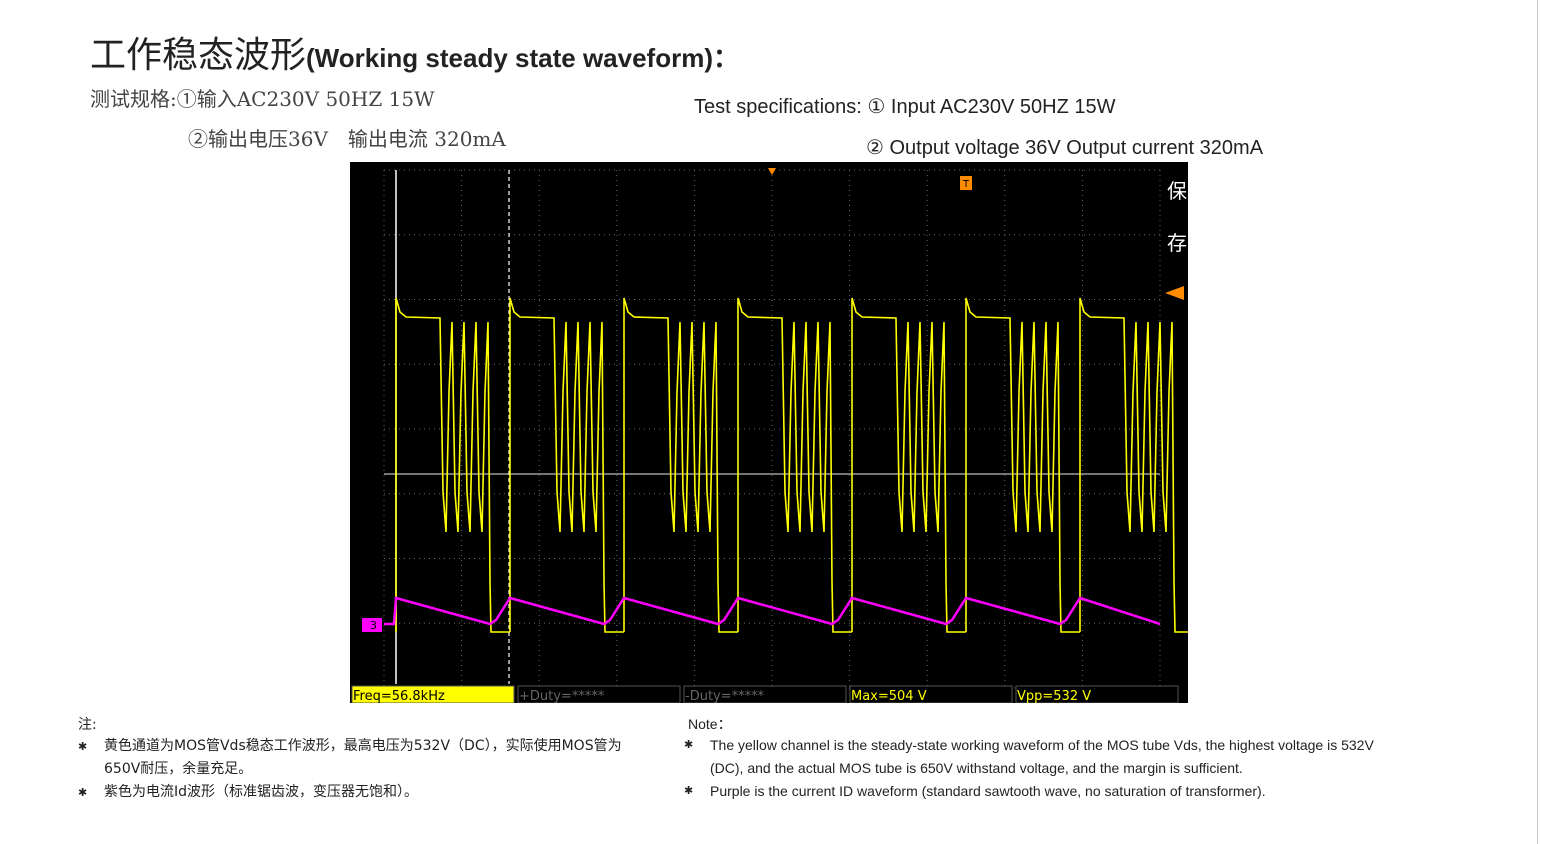 Image resolution: width=1541 pixels, height=844 pixels. Describe the element at coordinates (710, 724) in the screenshot. I see `notes-en-heading: Note：` at that location.